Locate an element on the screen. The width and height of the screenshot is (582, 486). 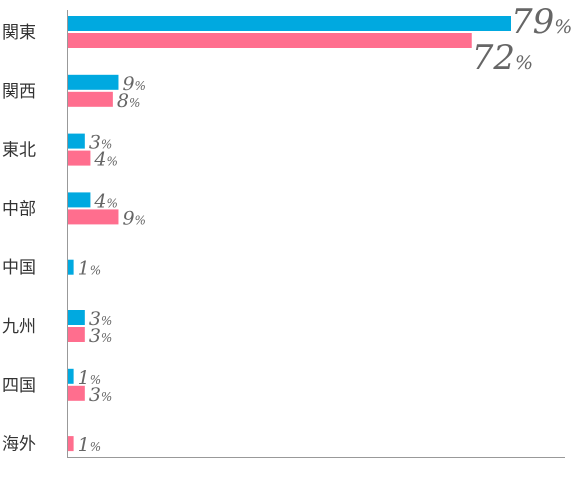
category-label: 海外 is located at coordinates (19, 445).